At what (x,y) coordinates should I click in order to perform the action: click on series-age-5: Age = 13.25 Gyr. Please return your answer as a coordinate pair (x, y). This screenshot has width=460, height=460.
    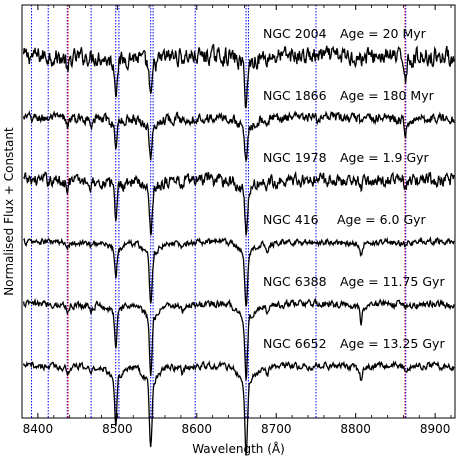
    Looking at the image, I should click on (392, 343).